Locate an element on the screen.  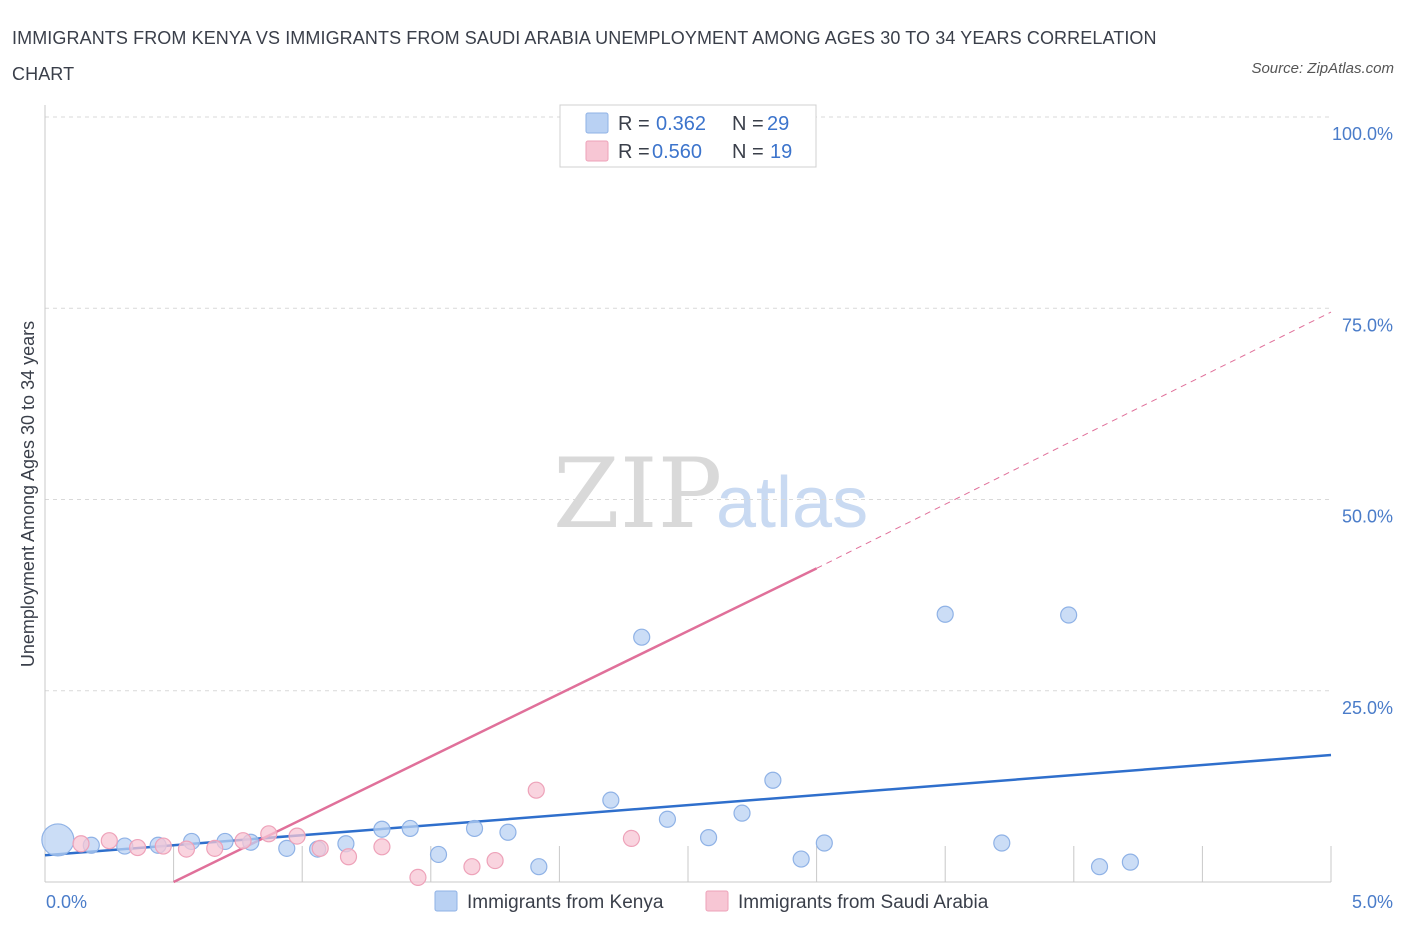
bottom-legend-swatch-kenya is located at coordinates (446, 901).